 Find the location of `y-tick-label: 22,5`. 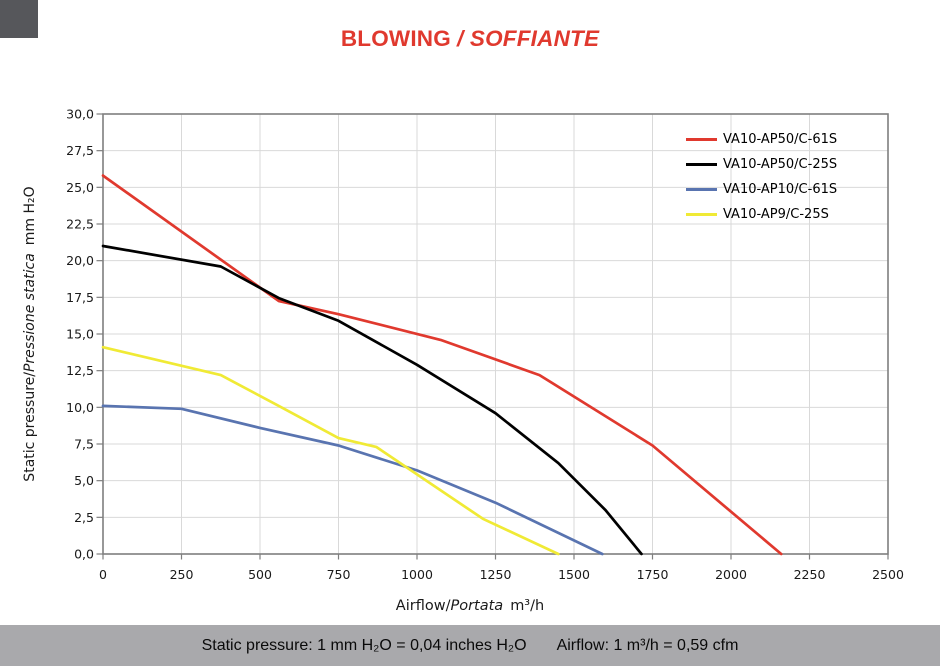

y-tick-label: 22,5 is located at coordinates (80, 224).